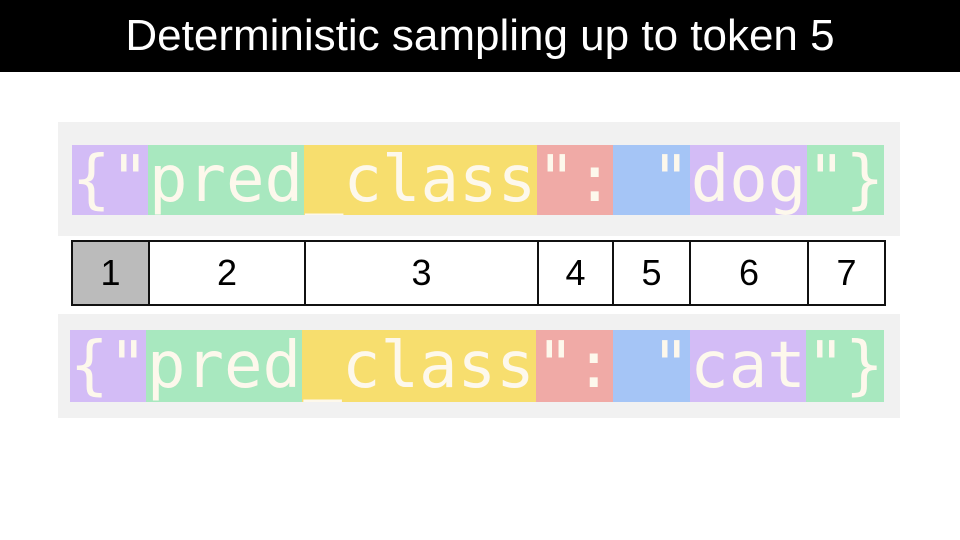  I want to click on title-bar: Deterministic sampling up to token 5, so click(480, 36).